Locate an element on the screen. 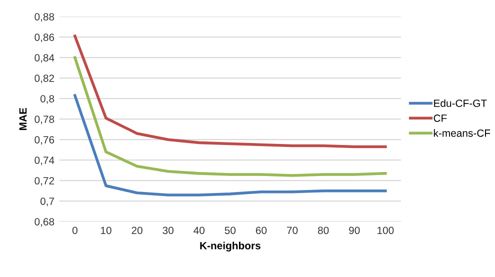  x-tick-label: 90 is located at coordinates (354, 230).